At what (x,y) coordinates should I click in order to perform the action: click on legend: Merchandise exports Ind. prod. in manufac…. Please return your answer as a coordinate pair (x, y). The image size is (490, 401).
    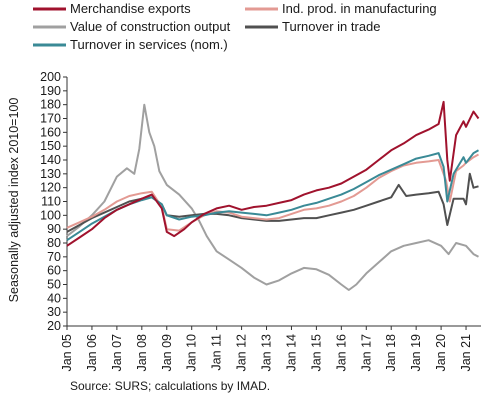
    Looking at the image, I should click on (235, 26).